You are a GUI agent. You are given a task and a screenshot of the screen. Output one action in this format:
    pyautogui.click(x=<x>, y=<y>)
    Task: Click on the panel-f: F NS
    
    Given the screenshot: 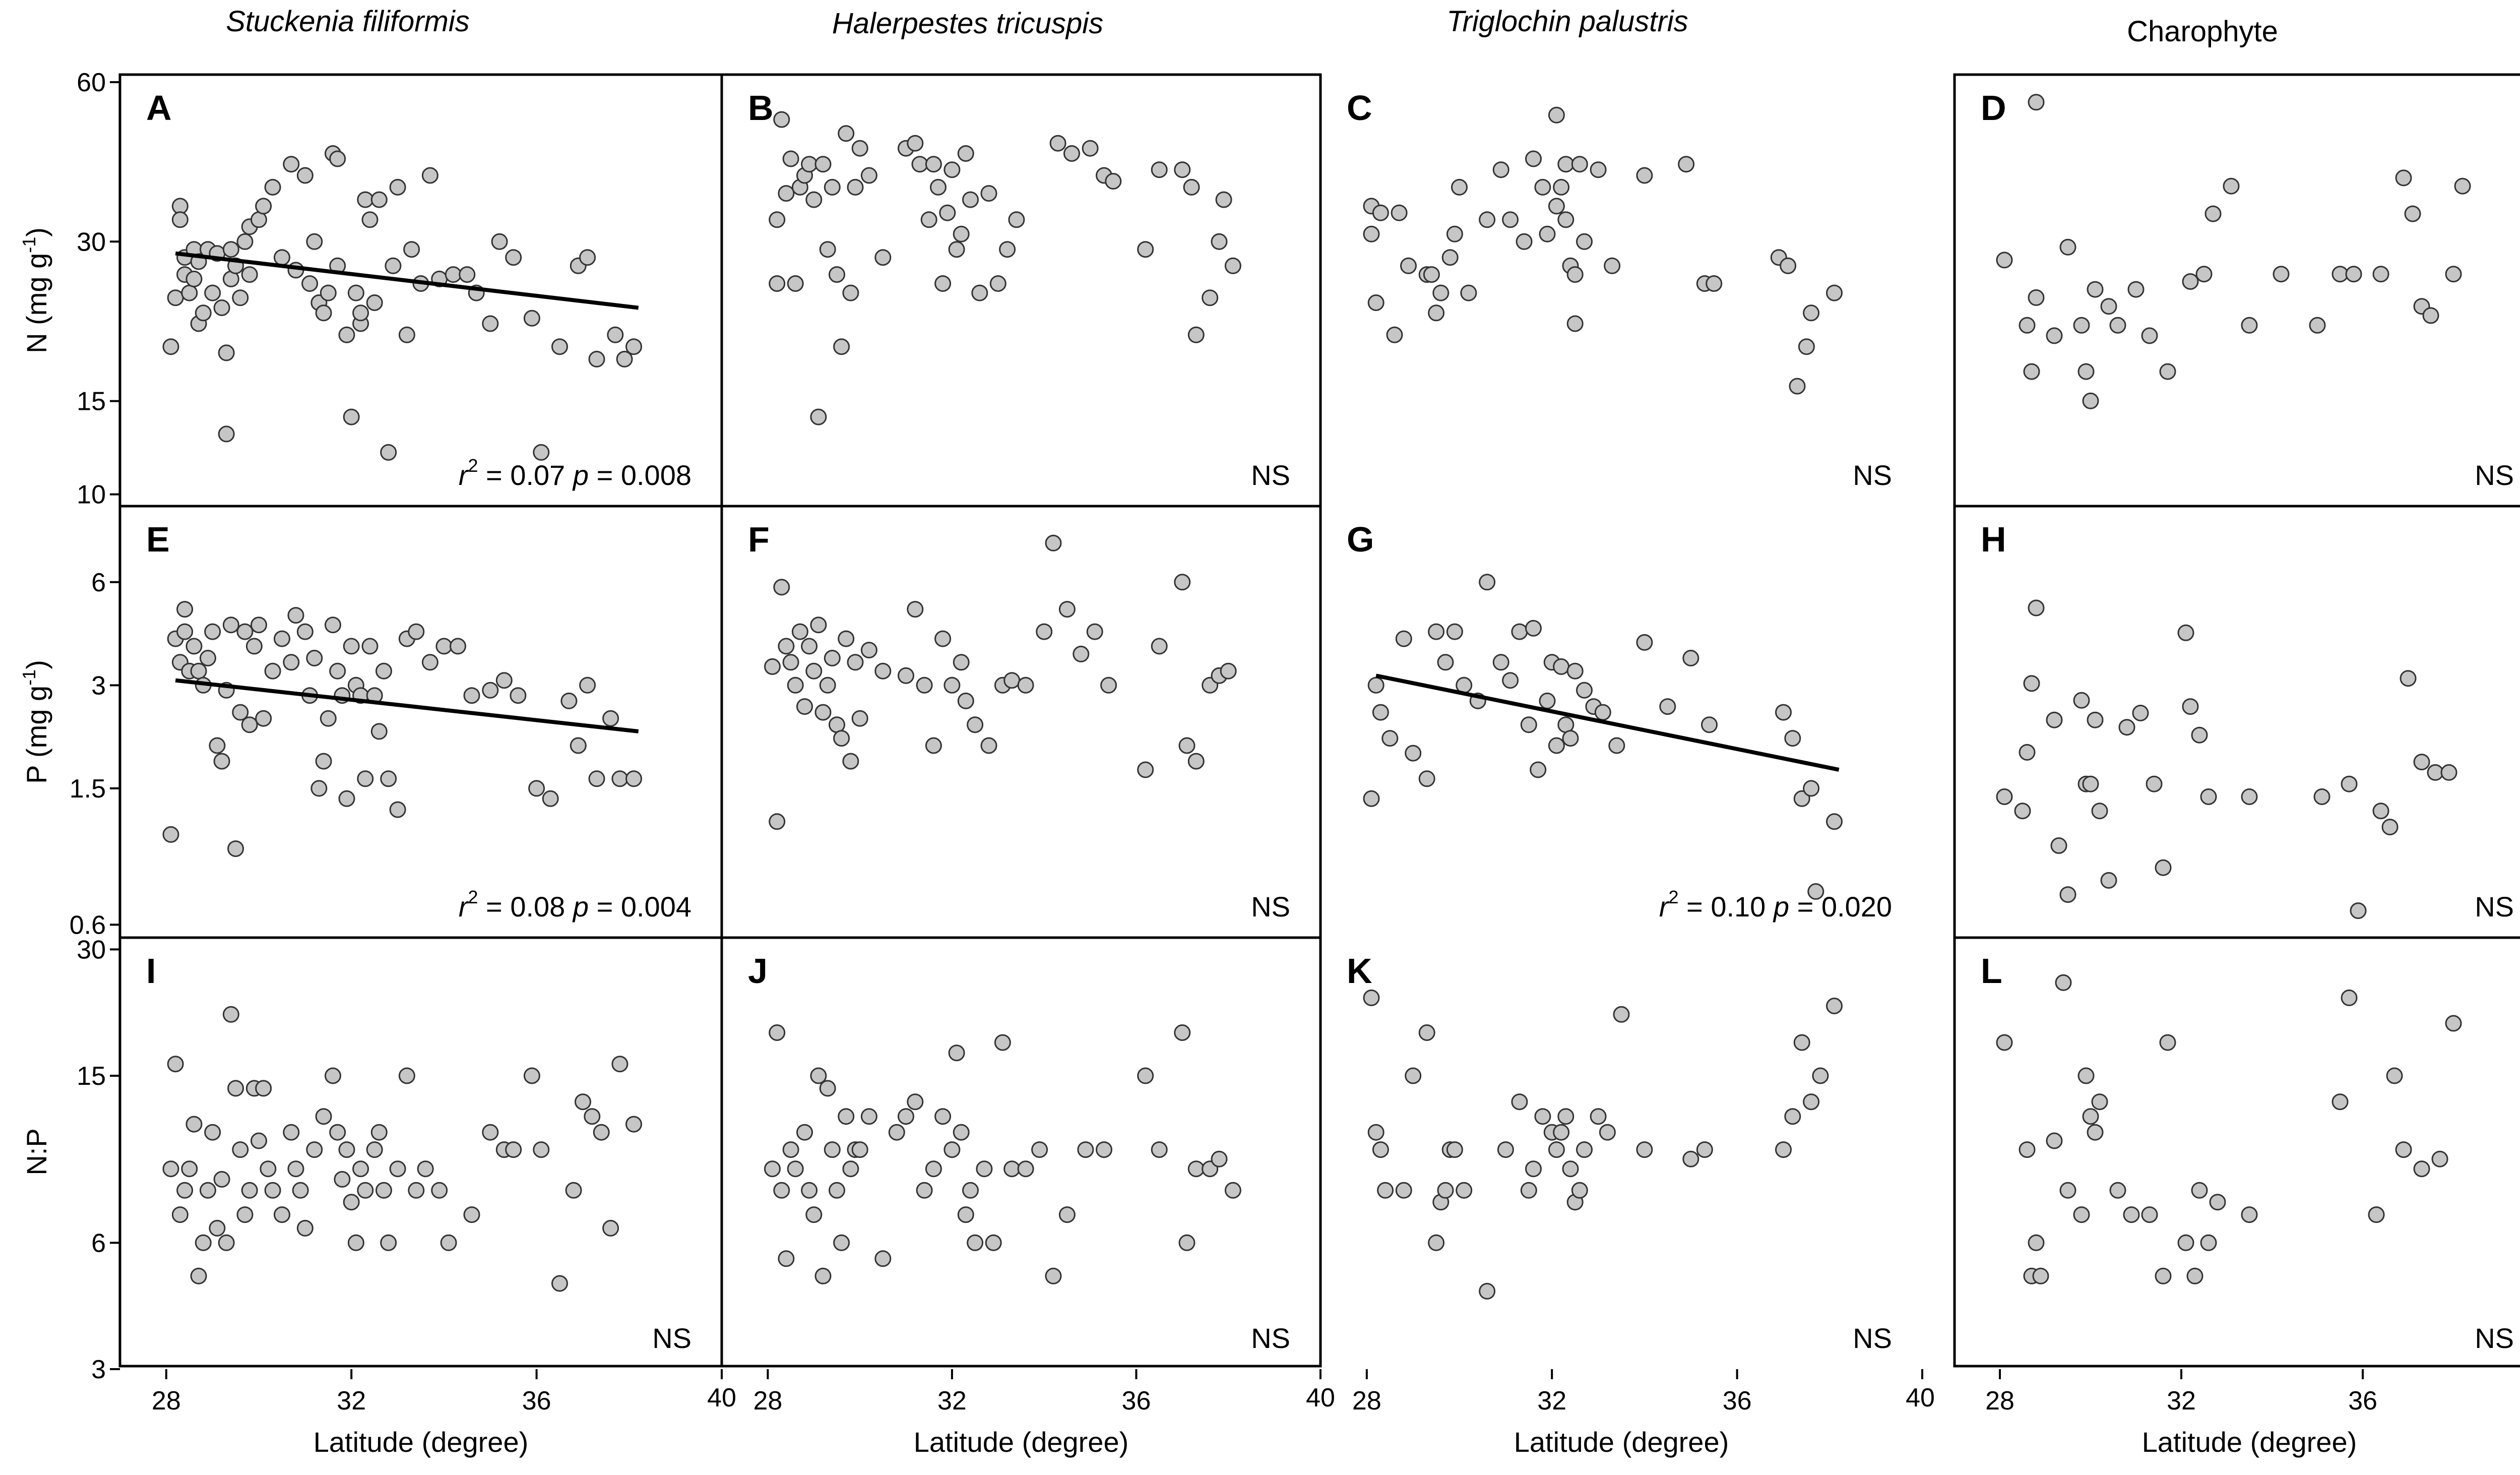 What is the action you would take?
    pyautogui.click(x=1019, y=721)
    